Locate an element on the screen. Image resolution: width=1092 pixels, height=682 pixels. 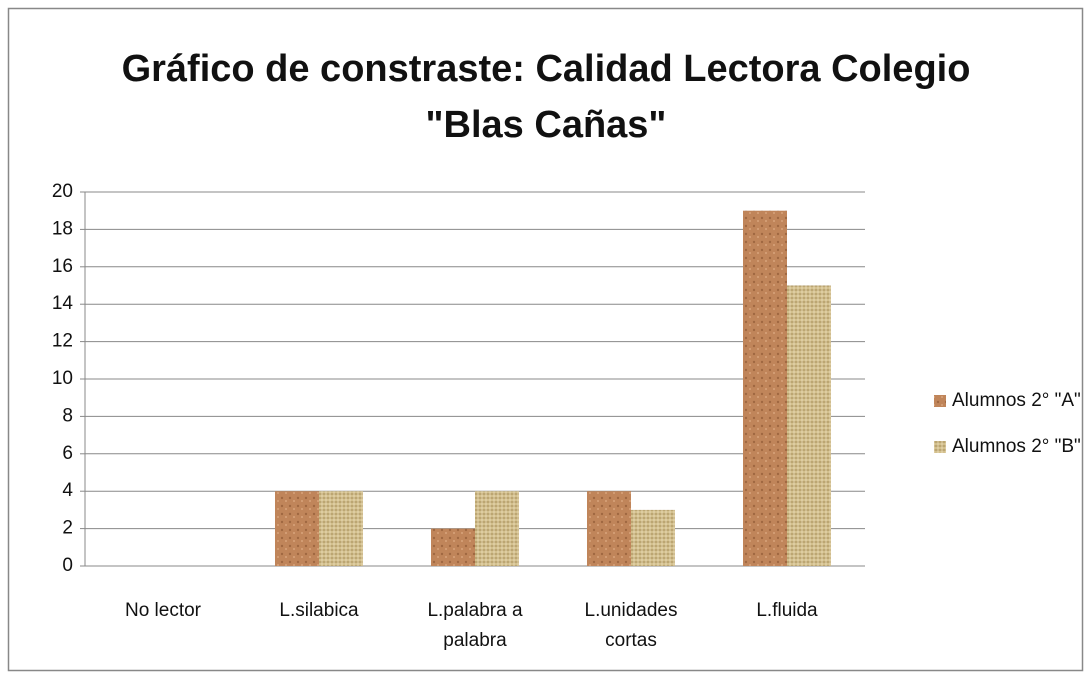
x-tick-label: L.silabica is located at coordinates (319, 610).